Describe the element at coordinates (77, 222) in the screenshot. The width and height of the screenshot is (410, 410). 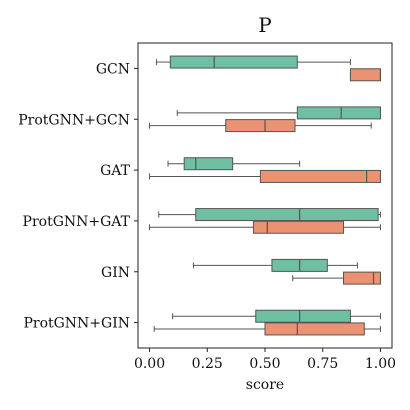
I see `category-label: ProtGNN+GAT` at that location.